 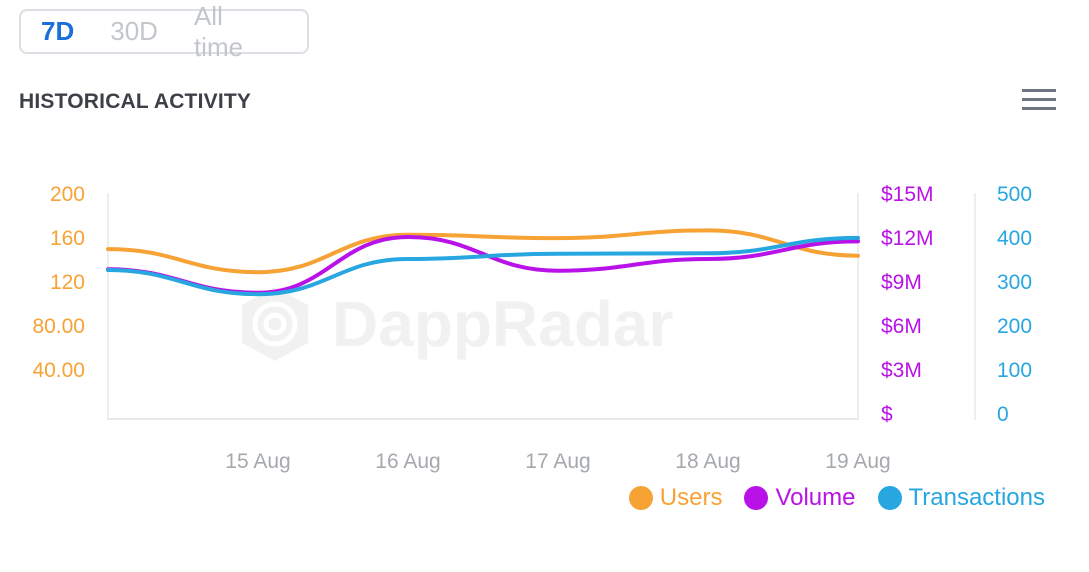 What do you see at coordinates (275, 324) in the screenshot?
I see `dappradar-logo-icon` at bounding box center [275, 324].